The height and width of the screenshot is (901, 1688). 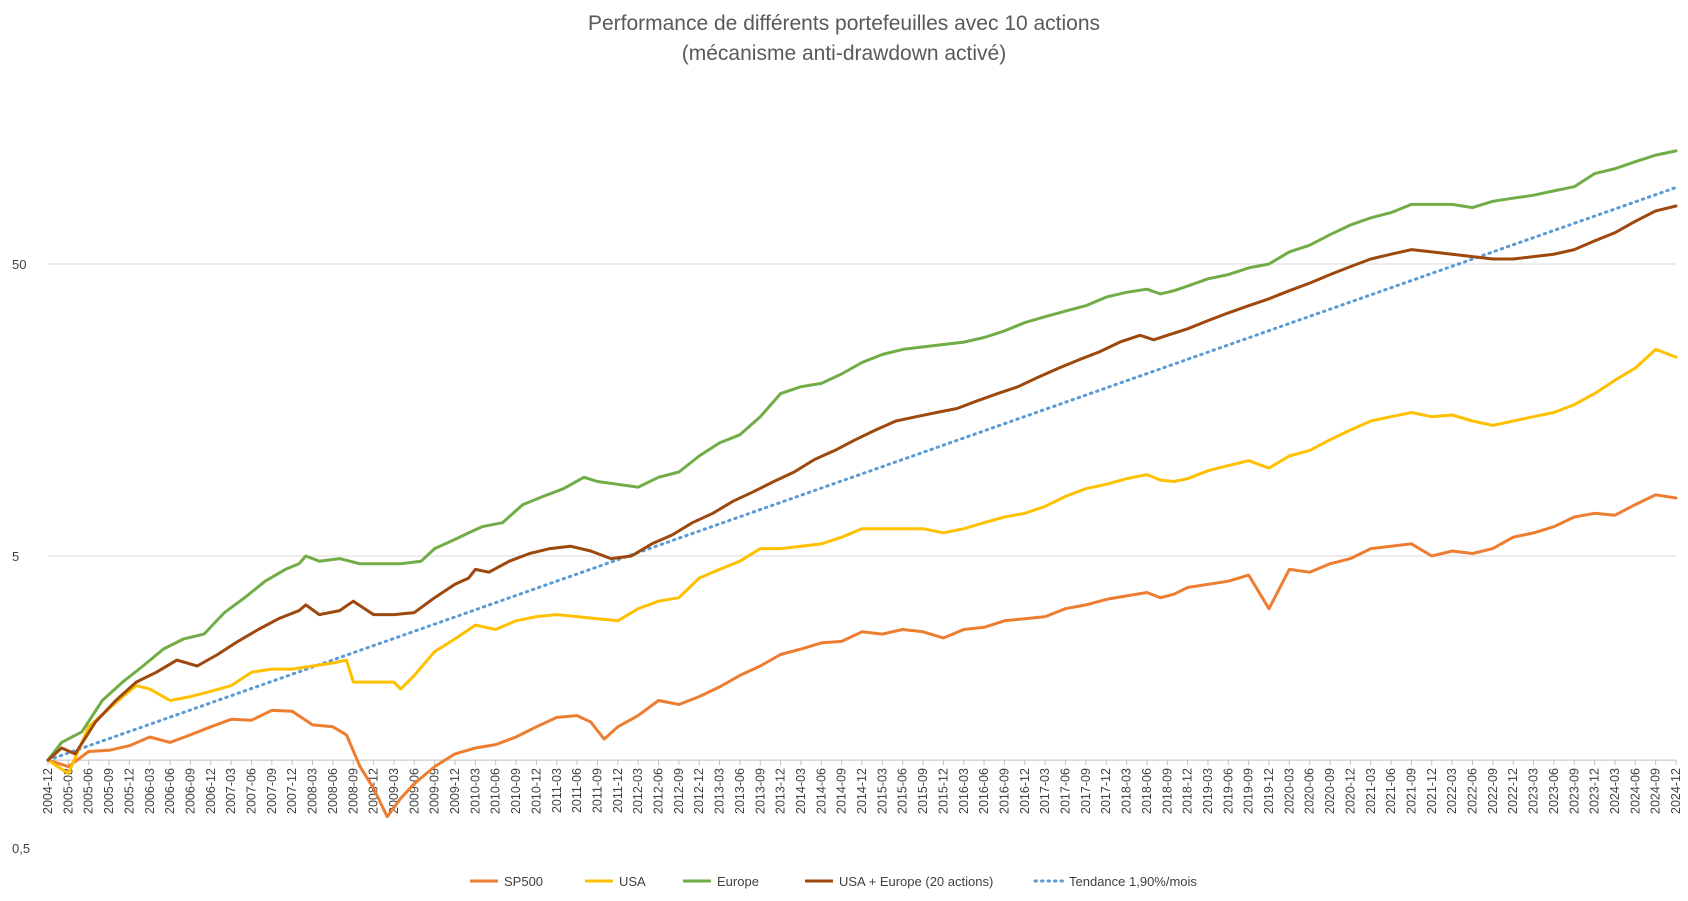 I want to click on x-tick-label: 2023-03, so click(x=1534, y=791).